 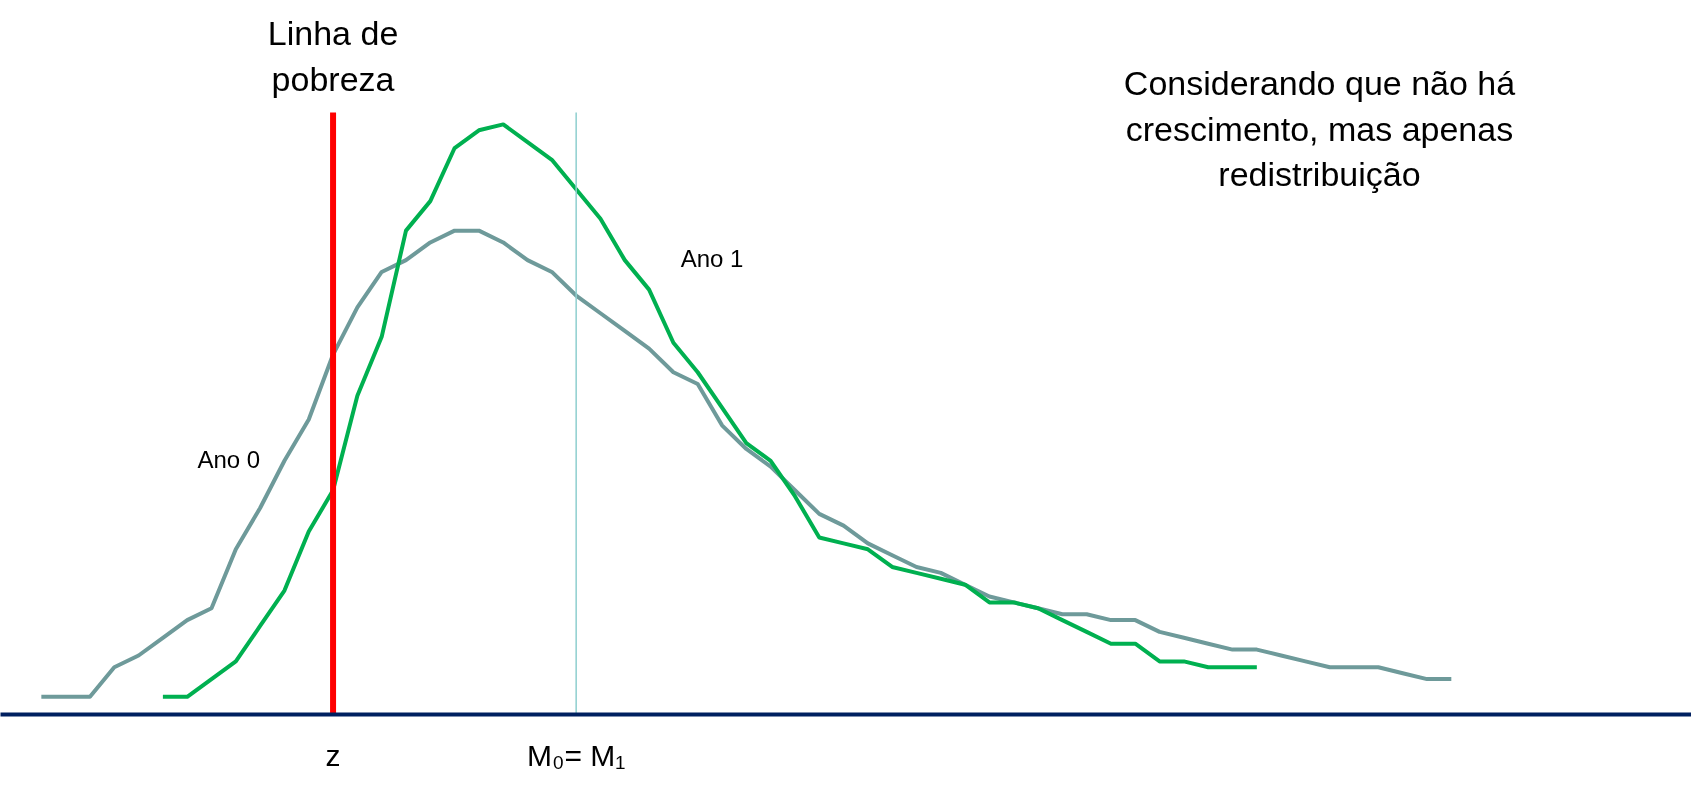 I want to click on x-tick-label: M₀= M₁, so click(x=576, y=755).